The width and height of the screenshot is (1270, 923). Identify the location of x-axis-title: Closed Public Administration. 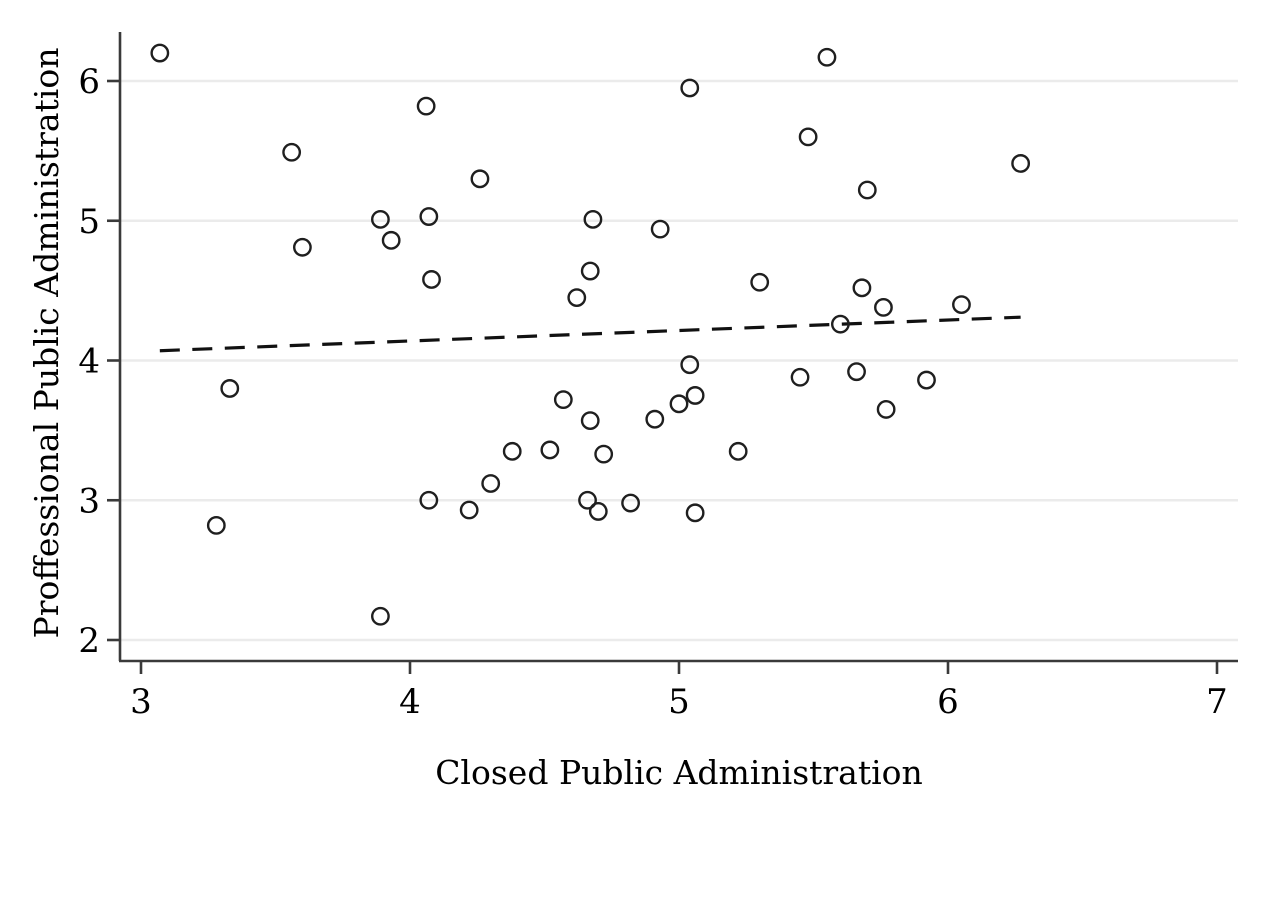
(679, 772).